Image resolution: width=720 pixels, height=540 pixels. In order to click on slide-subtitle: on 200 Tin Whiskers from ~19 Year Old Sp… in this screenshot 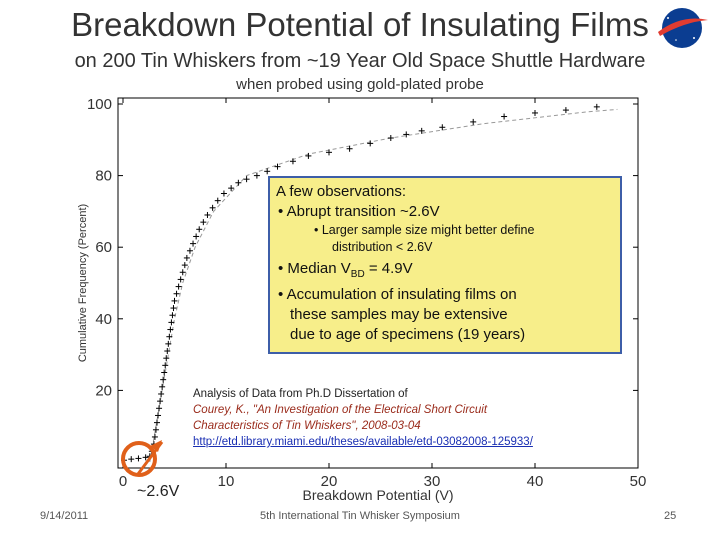, I will do `click(360, 61)`.